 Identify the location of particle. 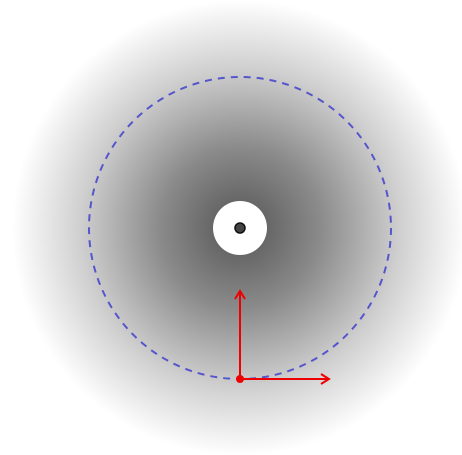
(240, 379).